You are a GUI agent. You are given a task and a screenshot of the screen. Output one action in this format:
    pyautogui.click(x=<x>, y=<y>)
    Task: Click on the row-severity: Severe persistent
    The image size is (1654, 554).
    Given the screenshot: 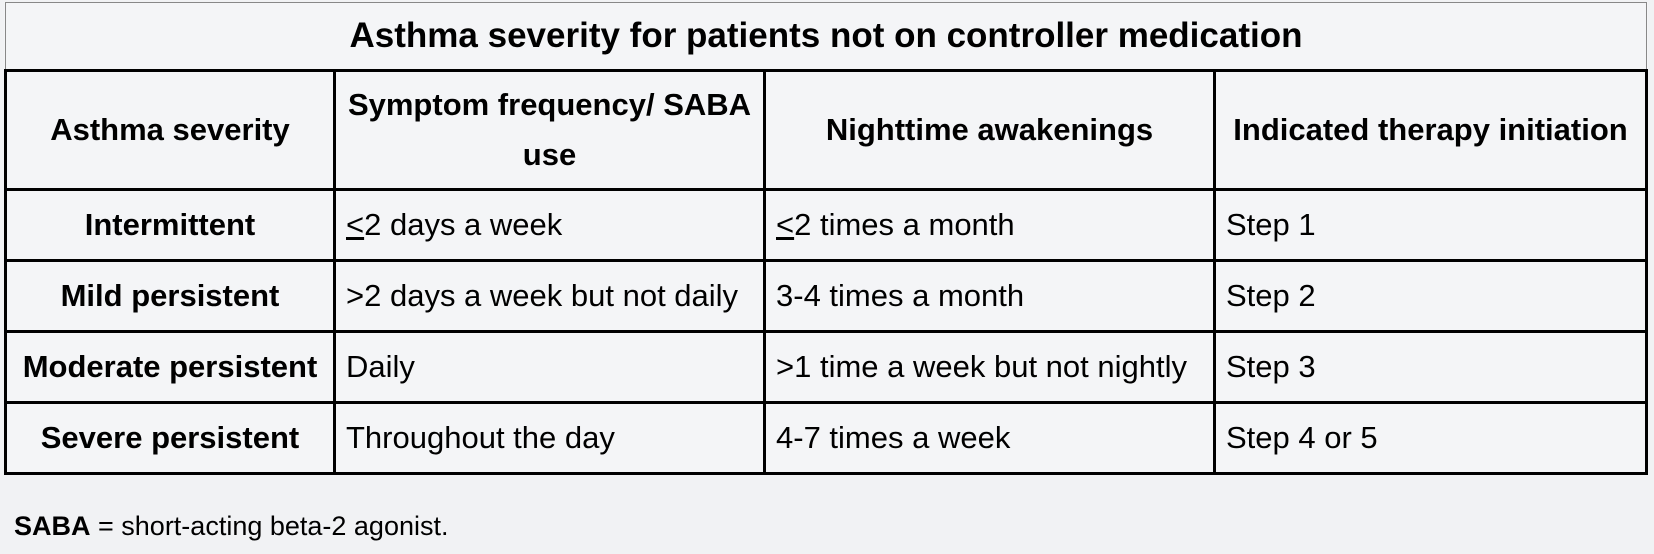 What is the action you would take?
    pyautogui.click(x=170, y=438)
    